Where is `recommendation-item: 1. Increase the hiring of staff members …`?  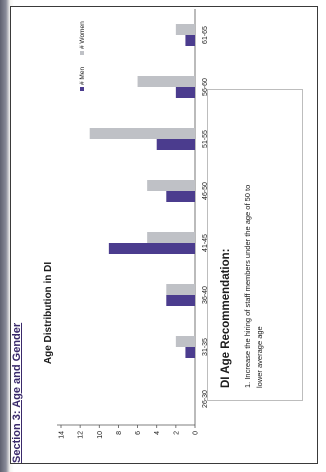
recommendation-item: 1. Increase the hiring of staff members … is located at coordinates (253, 286).